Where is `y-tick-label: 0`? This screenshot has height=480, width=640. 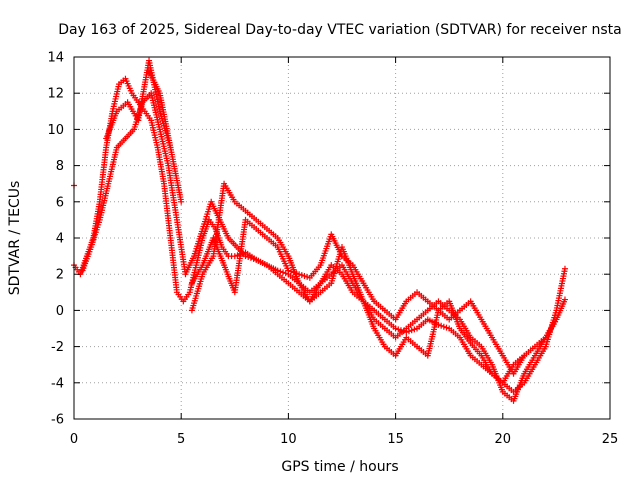 y-tick-label: 0 is located at coordinates (60, 311).